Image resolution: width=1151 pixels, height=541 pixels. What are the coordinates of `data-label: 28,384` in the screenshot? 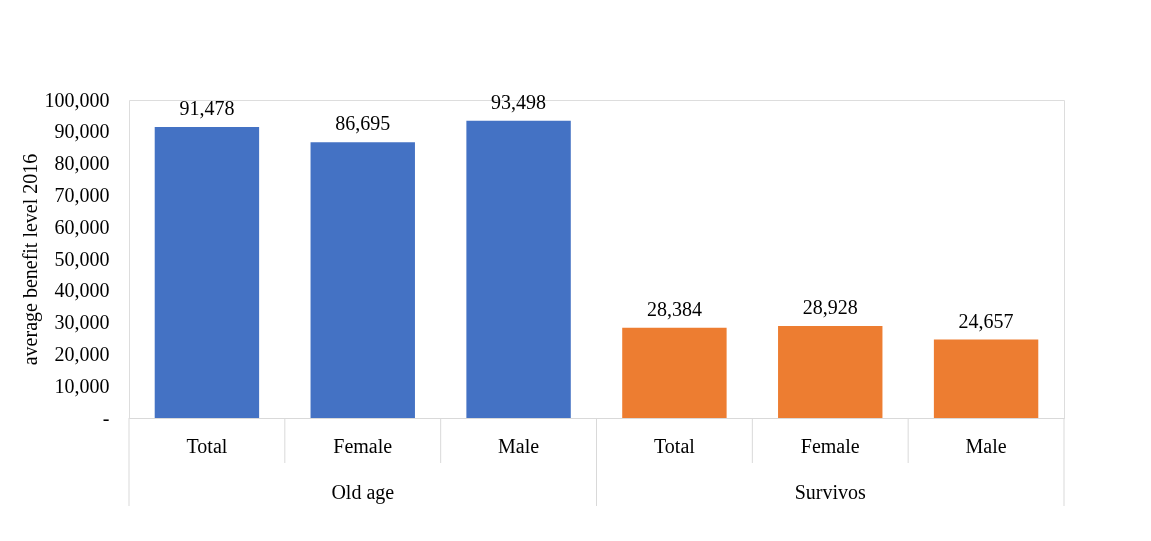 It's located at (674, 308).